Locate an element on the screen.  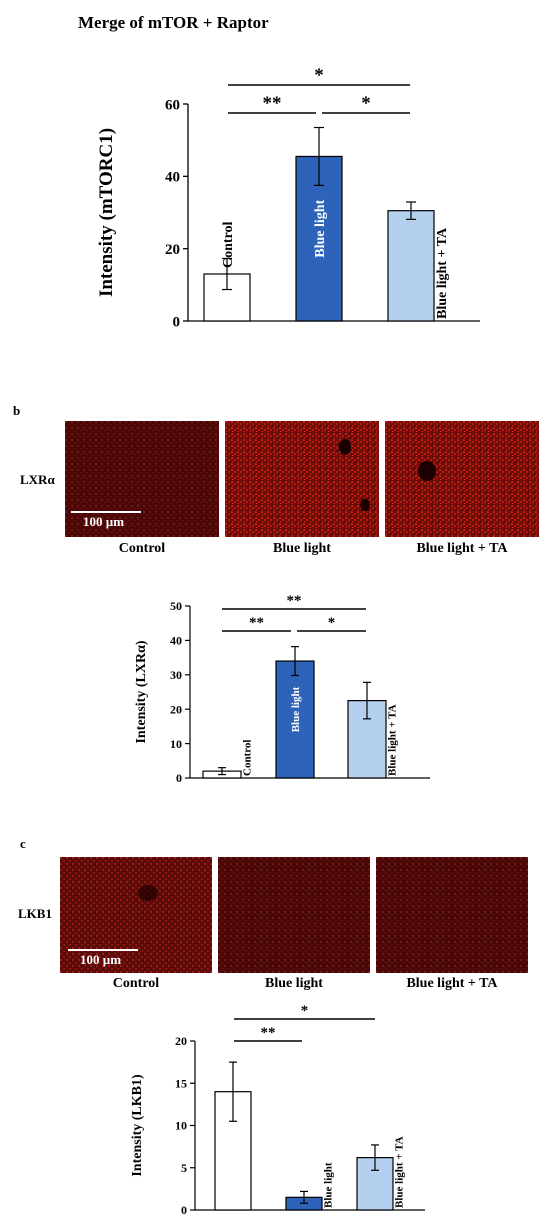
lxra-micrograph-blue-light is located at coordinates (302, 479).